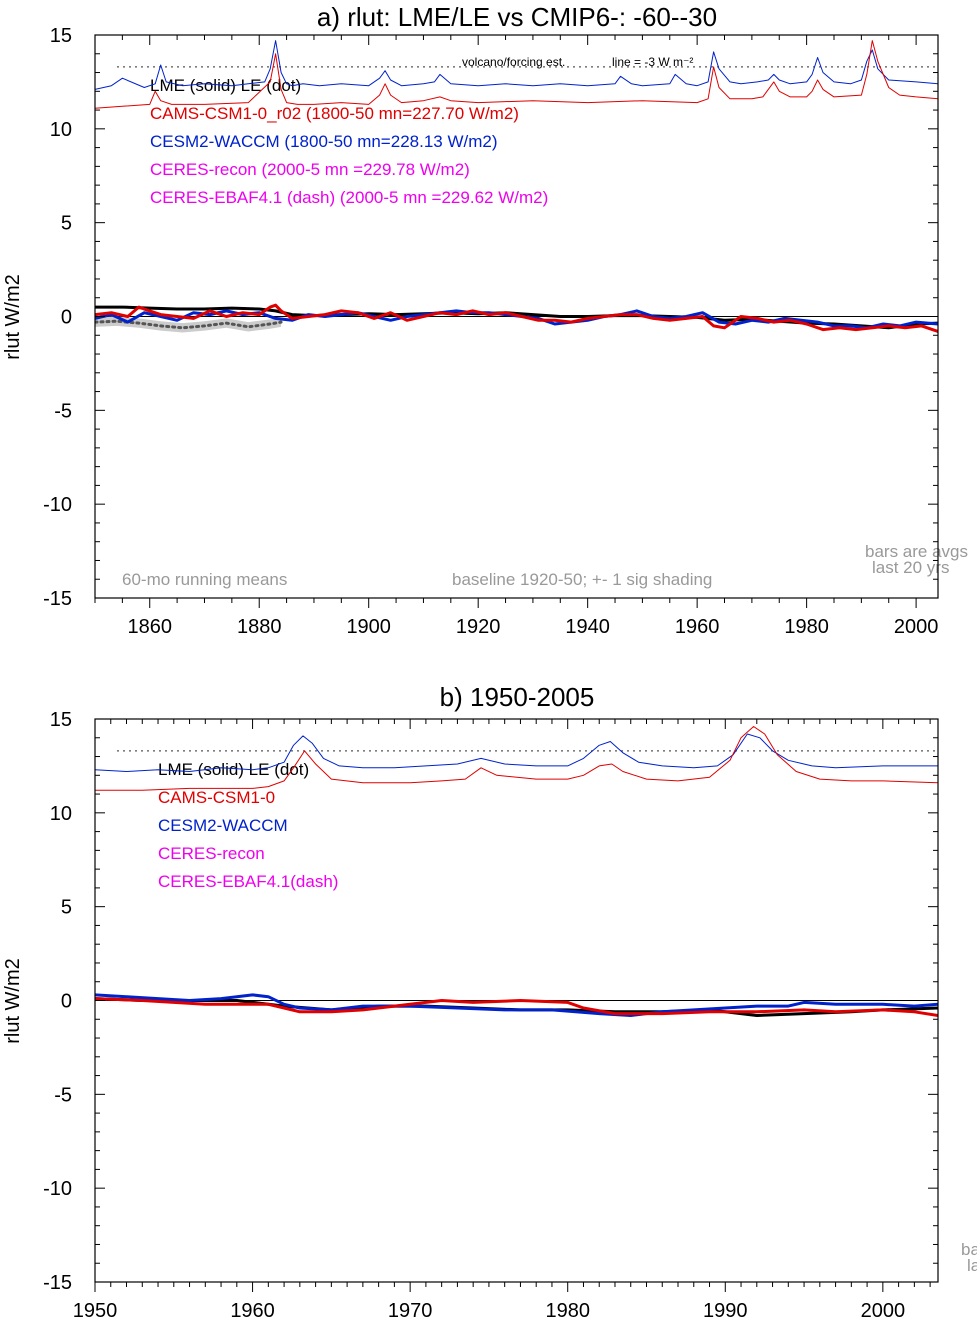 The height and width of the screenshot is (1325, 977). What do you see at coordinates (66, 318) in the screenshot?
I see `panel-a-y-tick-label: 0` at bounding box center [66, 318].